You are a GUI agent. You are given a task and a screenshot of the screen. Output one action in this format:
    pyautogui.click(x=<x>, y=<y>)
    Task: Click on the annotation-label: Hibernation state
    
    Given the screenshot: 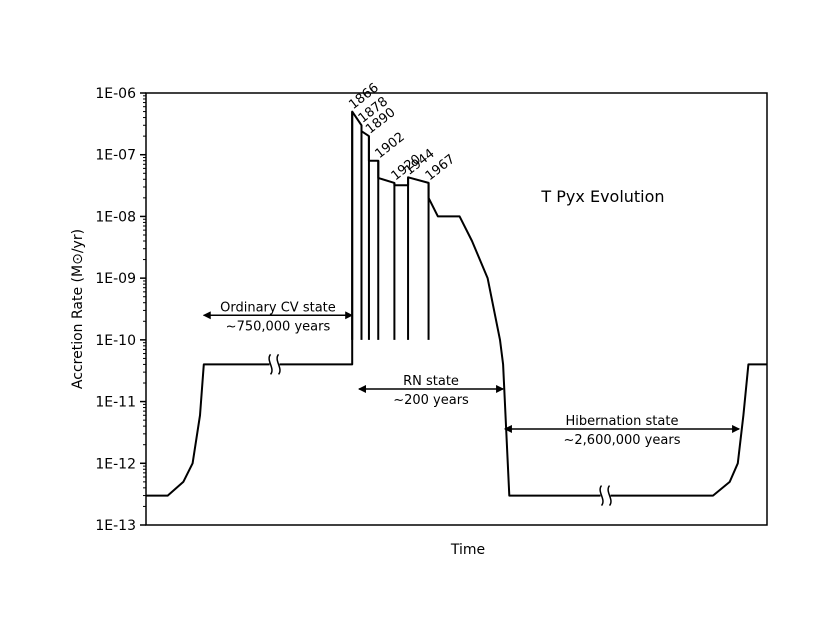 What is the action you would take?
    pyautogui.click(x=622, y=421)
    